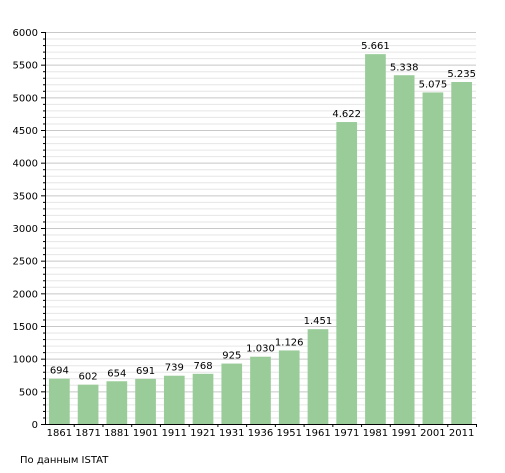 Image resolution: width=505 pixels, height=473 pixels. I want to click on x-tick-label: 1871, so click(87, 433).